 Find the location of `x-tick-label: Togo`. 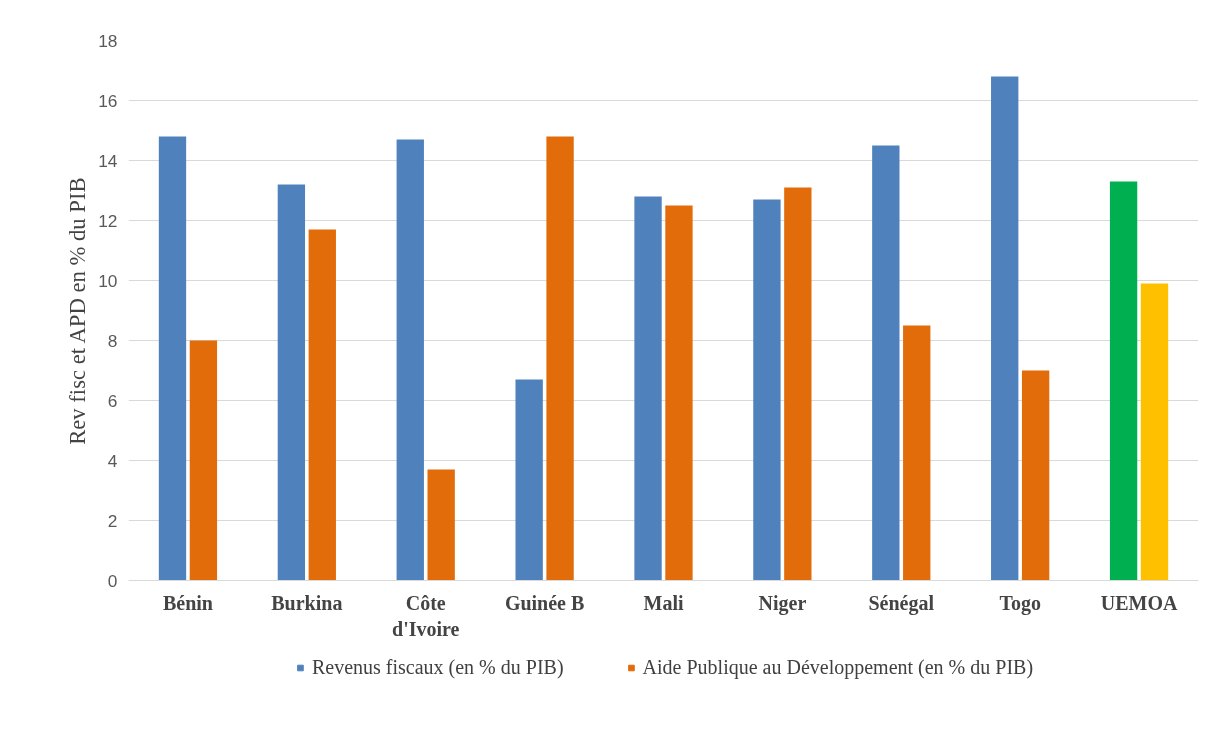

x-tick-label: Togo is located at coordinates (1020, 603).